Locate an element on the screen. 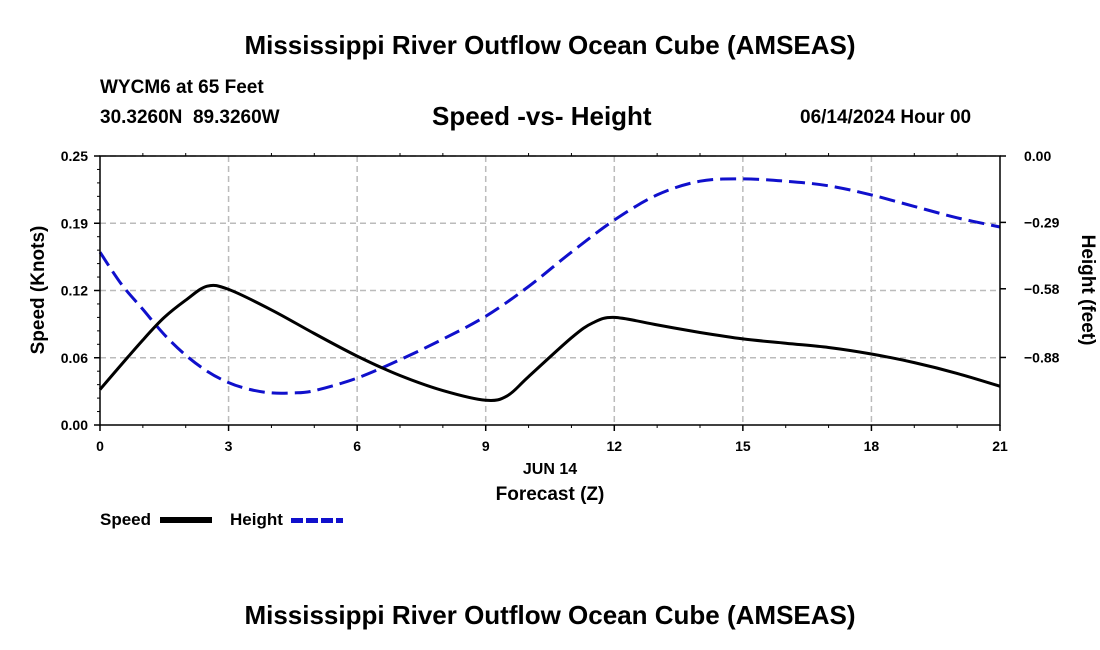  station-label: WYCM6 at 65 Feet is located at coordinates (182, 87).